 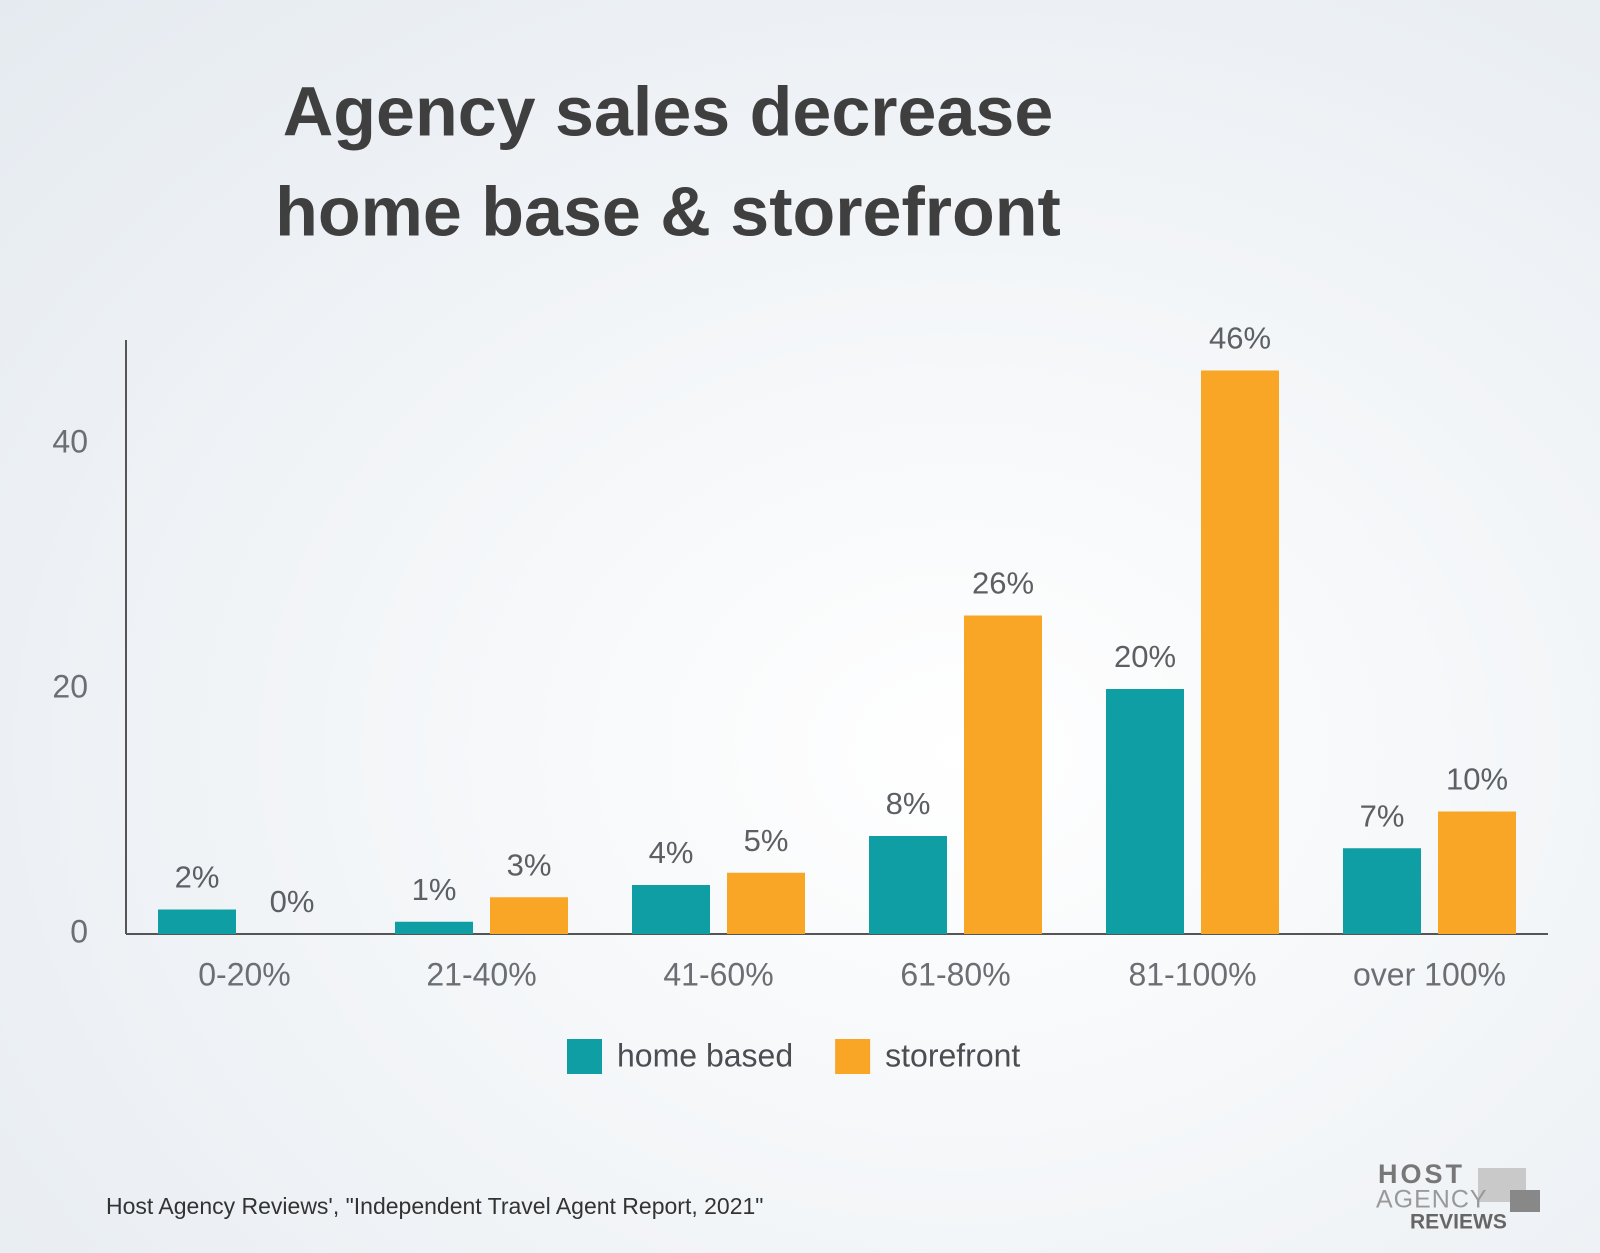 I want to click on x-tick-label: 61-80%, so click(x=955, y=974).